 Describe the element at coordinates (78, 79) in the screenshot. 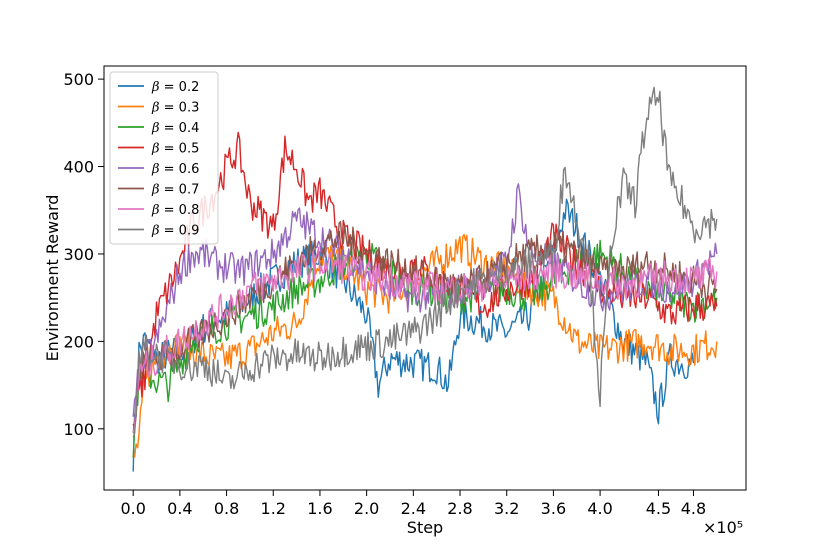

I see `y-tick-label: 500` at that location.